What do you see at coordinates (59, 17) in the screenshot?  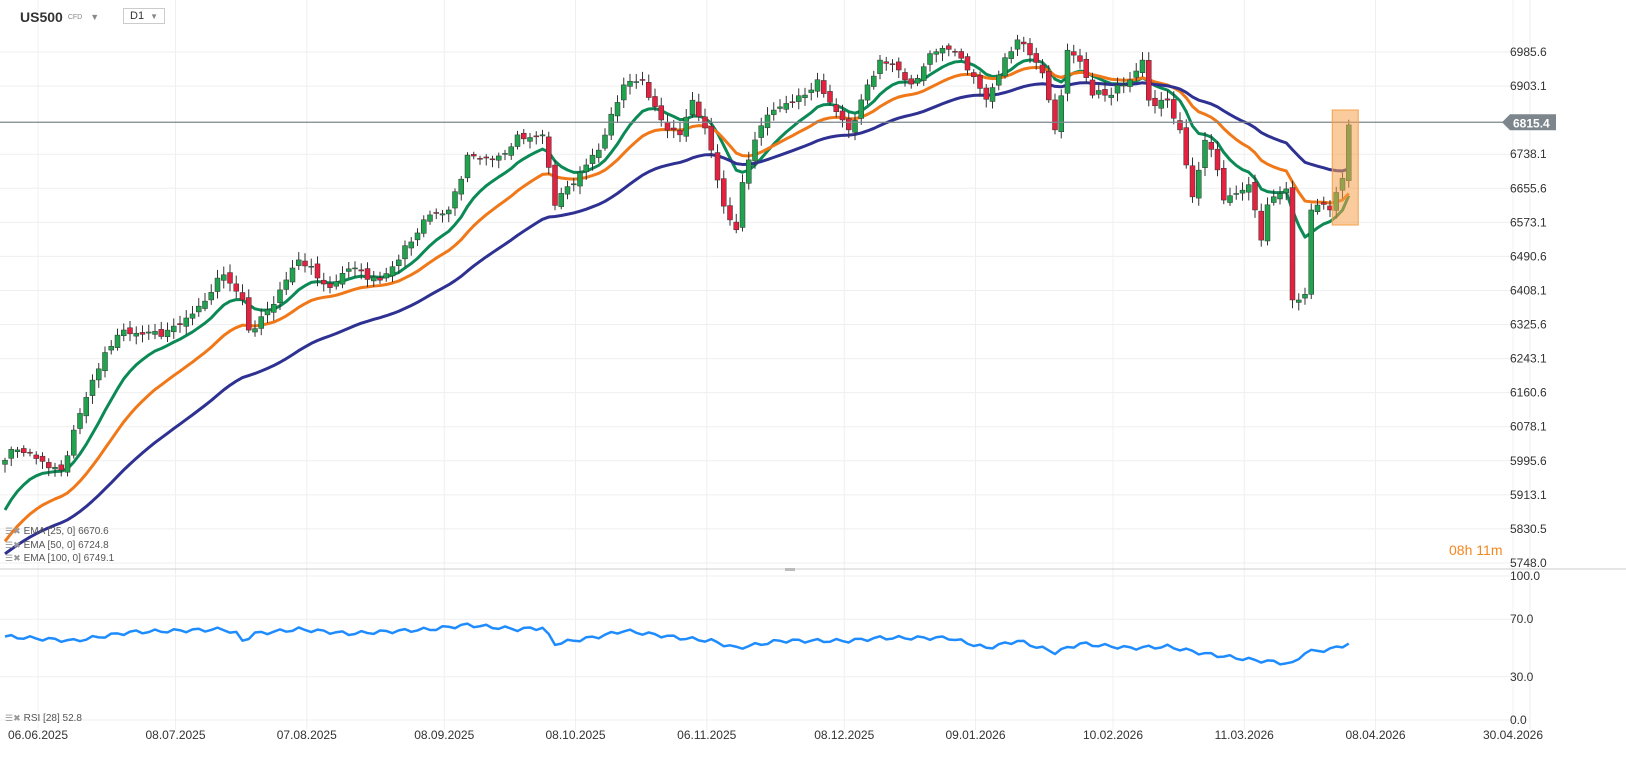 I see `symbol-selector: US500 CFD ▼` at bounding box center [59, 17].